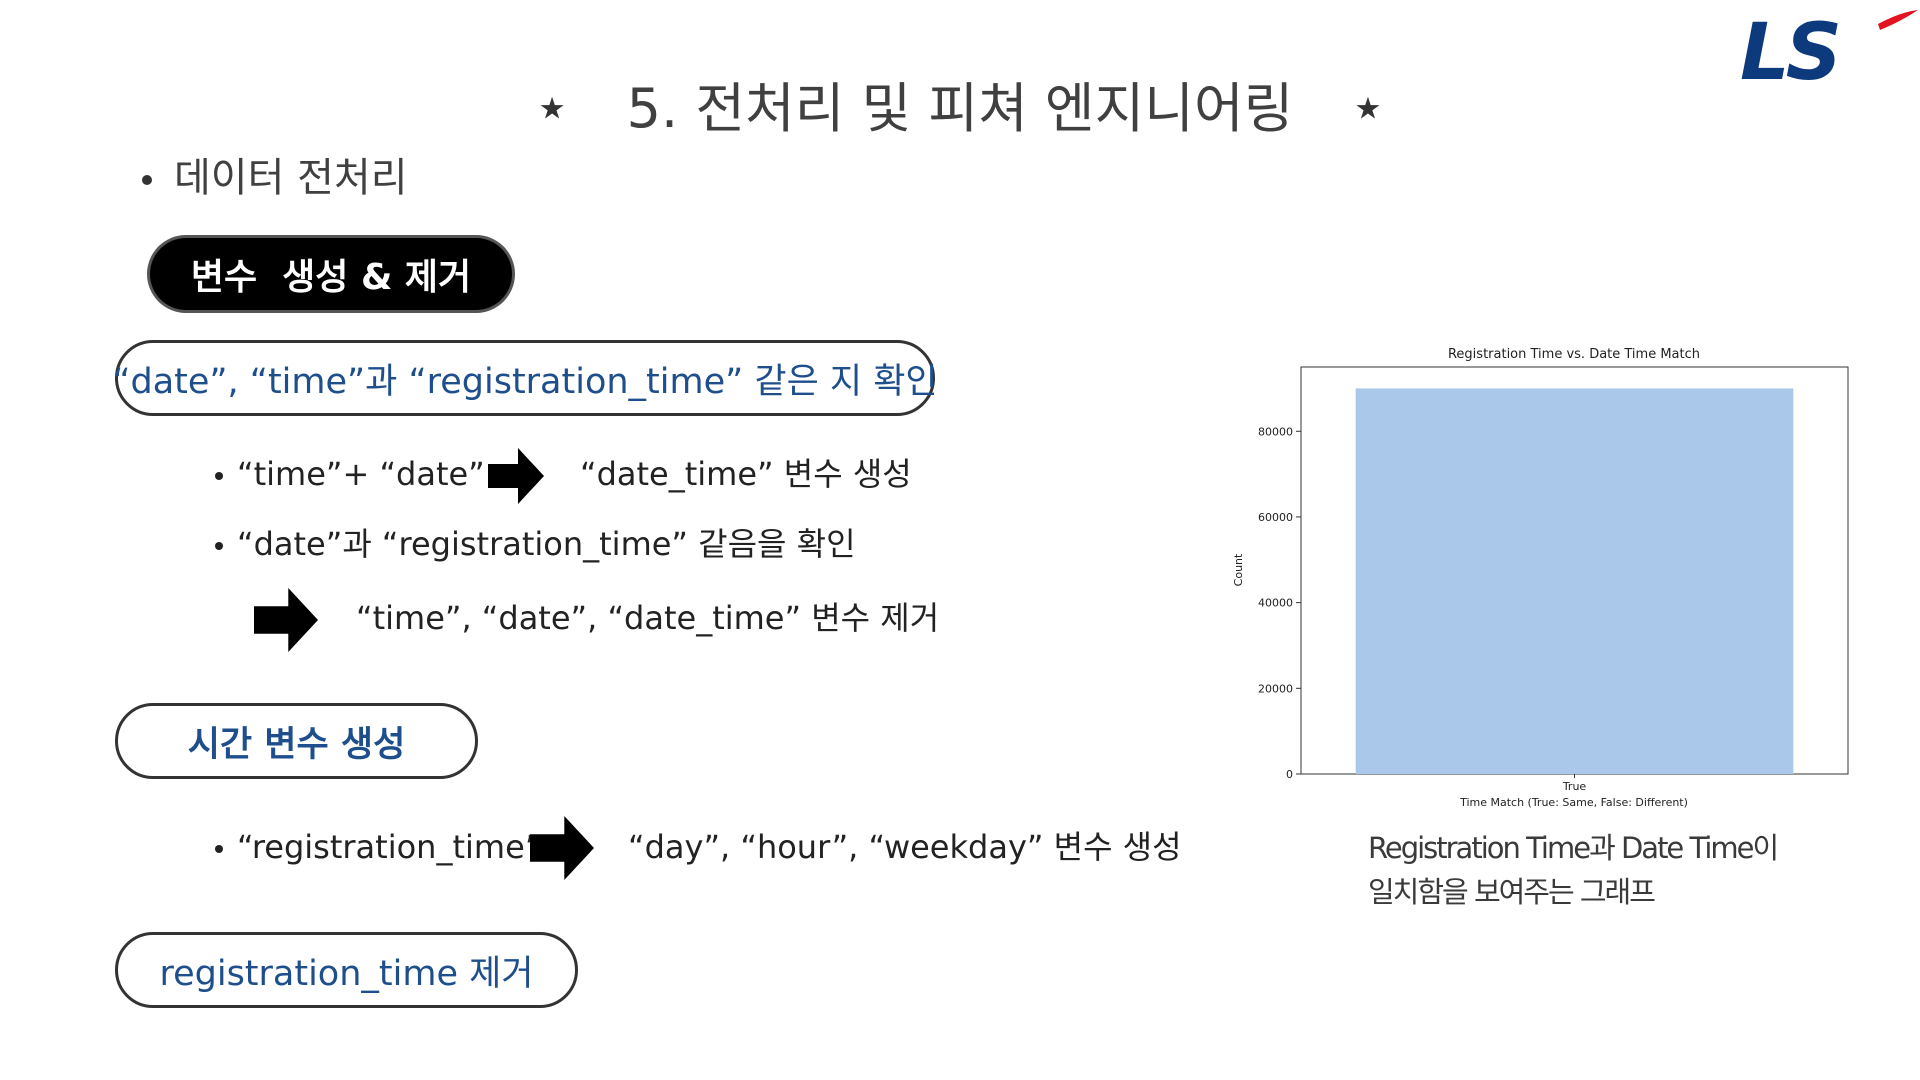  I want to click on check-item-1-left-text: “time”+ “date”, so click(361, 474).